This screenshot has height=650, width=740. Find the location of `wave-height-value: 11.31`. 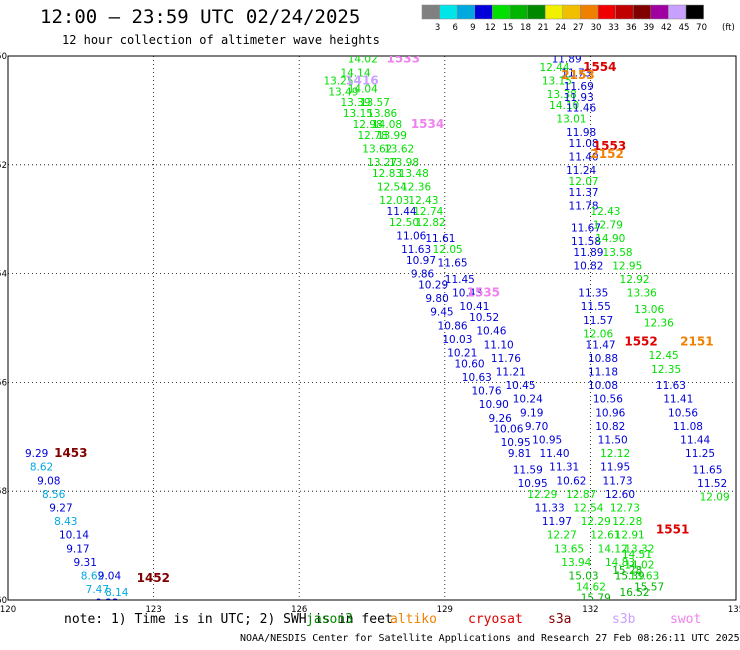

wave-height-value: 11.31 is located at coordinates (564, 468).